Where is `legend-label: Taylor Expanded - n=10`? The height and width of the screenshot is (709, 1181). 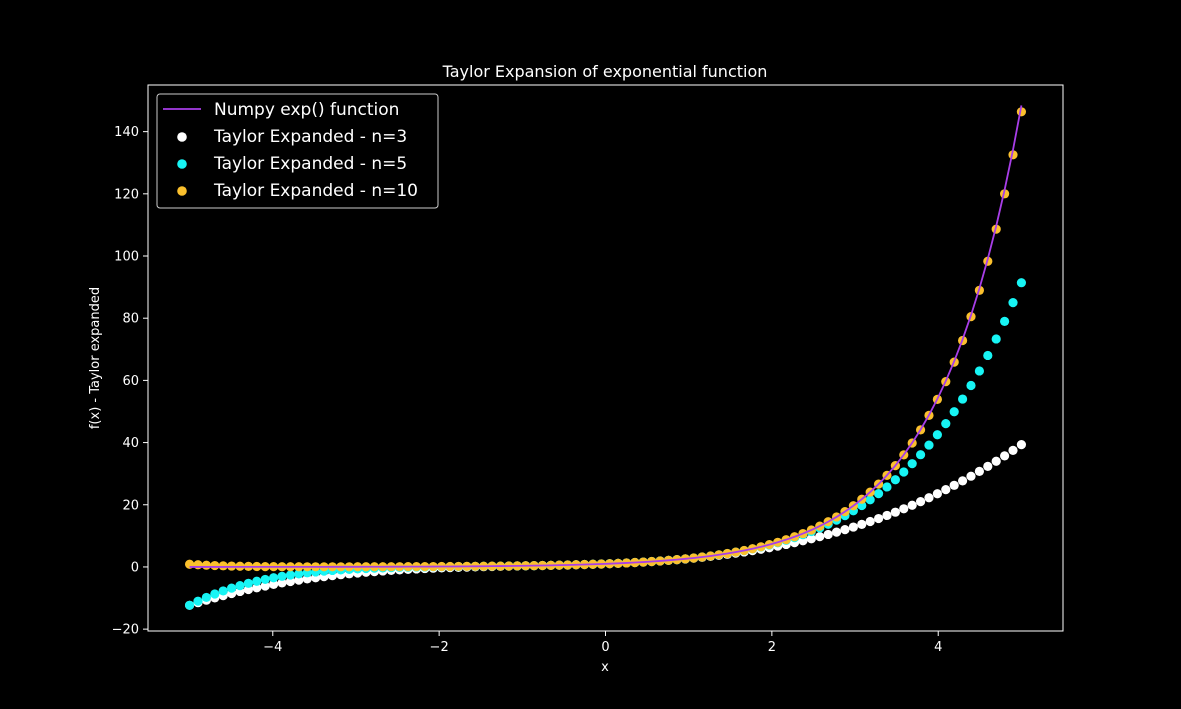 legend-label: Taylor Expanded - n=10 is located at coordinates (315, 191).